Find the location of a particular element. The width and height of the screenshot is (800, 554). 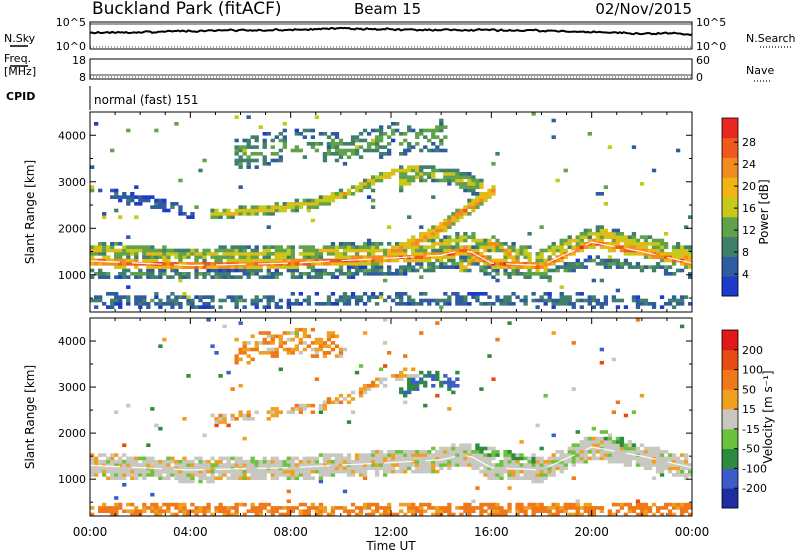

time-tick-label: 16:00 is located at coordinates (491, 532).